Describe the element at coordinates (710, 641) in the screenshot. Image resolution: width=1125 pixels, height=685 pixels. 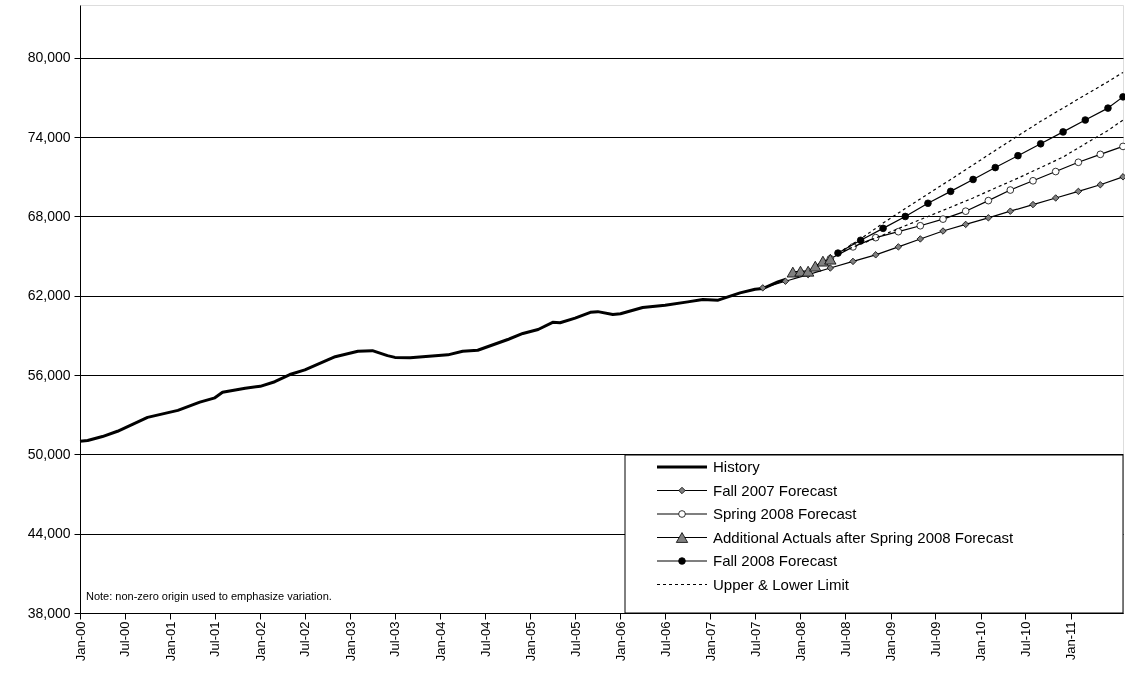
I see `x-tick-label: Jan-07` at that location.